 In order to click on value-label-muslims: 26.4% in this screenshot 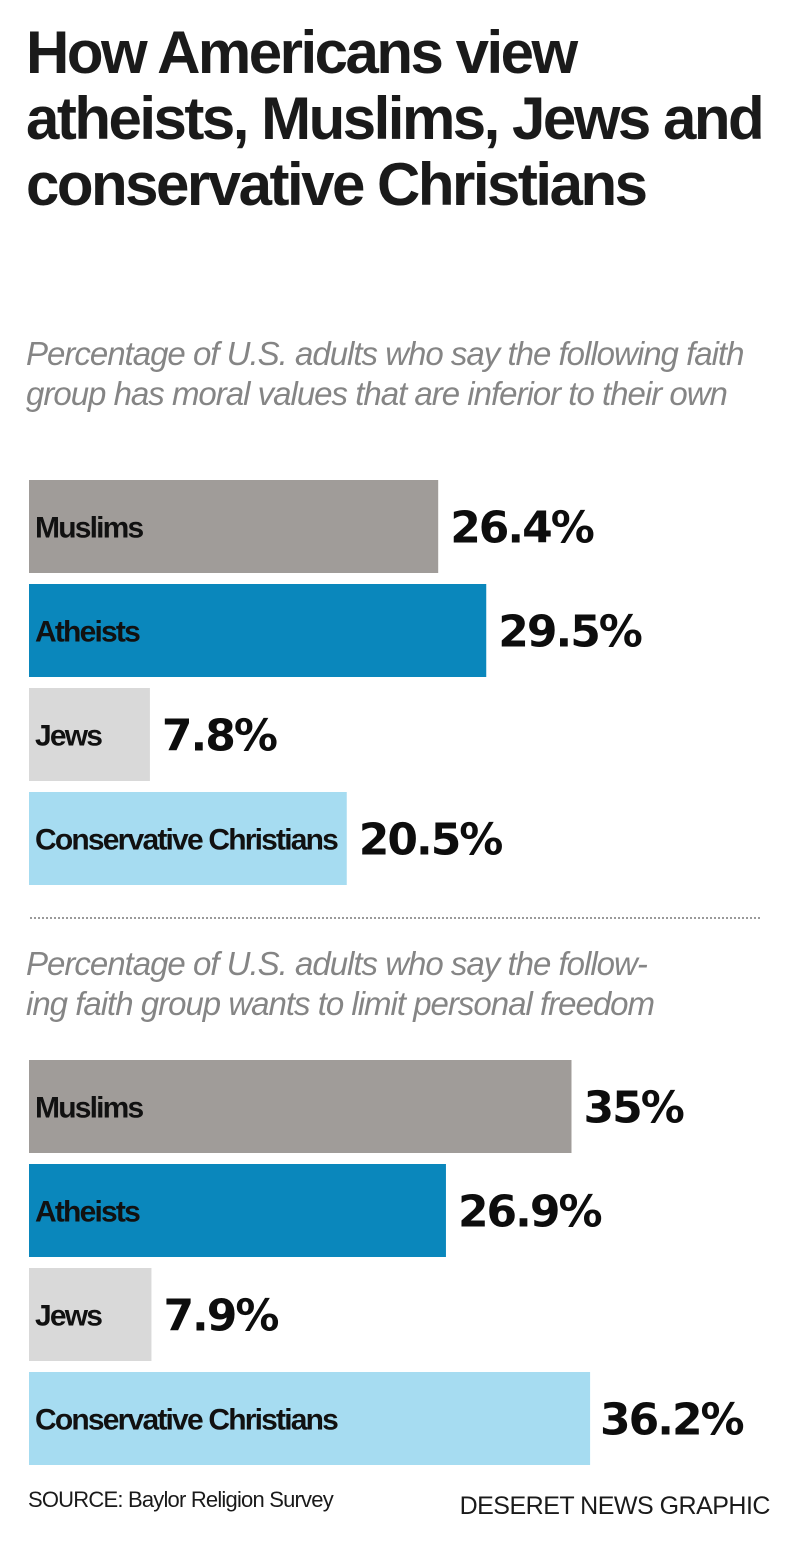, I will do `click(522, 528)`.